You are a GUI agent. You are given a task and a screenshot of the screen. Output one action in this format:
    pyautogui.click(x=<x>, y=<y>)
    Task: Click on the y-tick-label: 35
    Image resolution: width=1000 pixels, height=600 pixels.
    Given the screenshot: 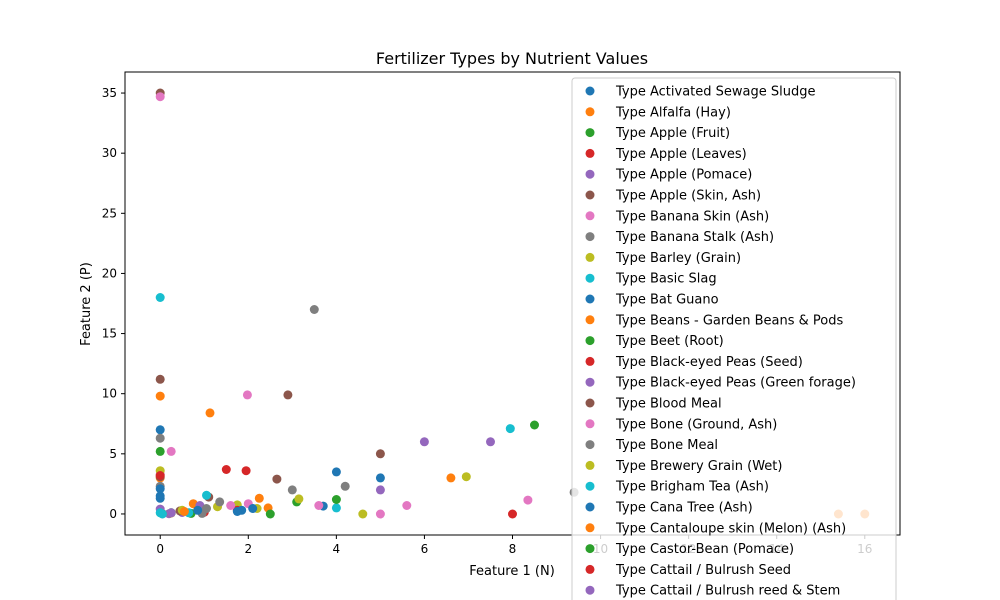 What is the action you would take?
    pyautogui.click(x=109, y=93)
    